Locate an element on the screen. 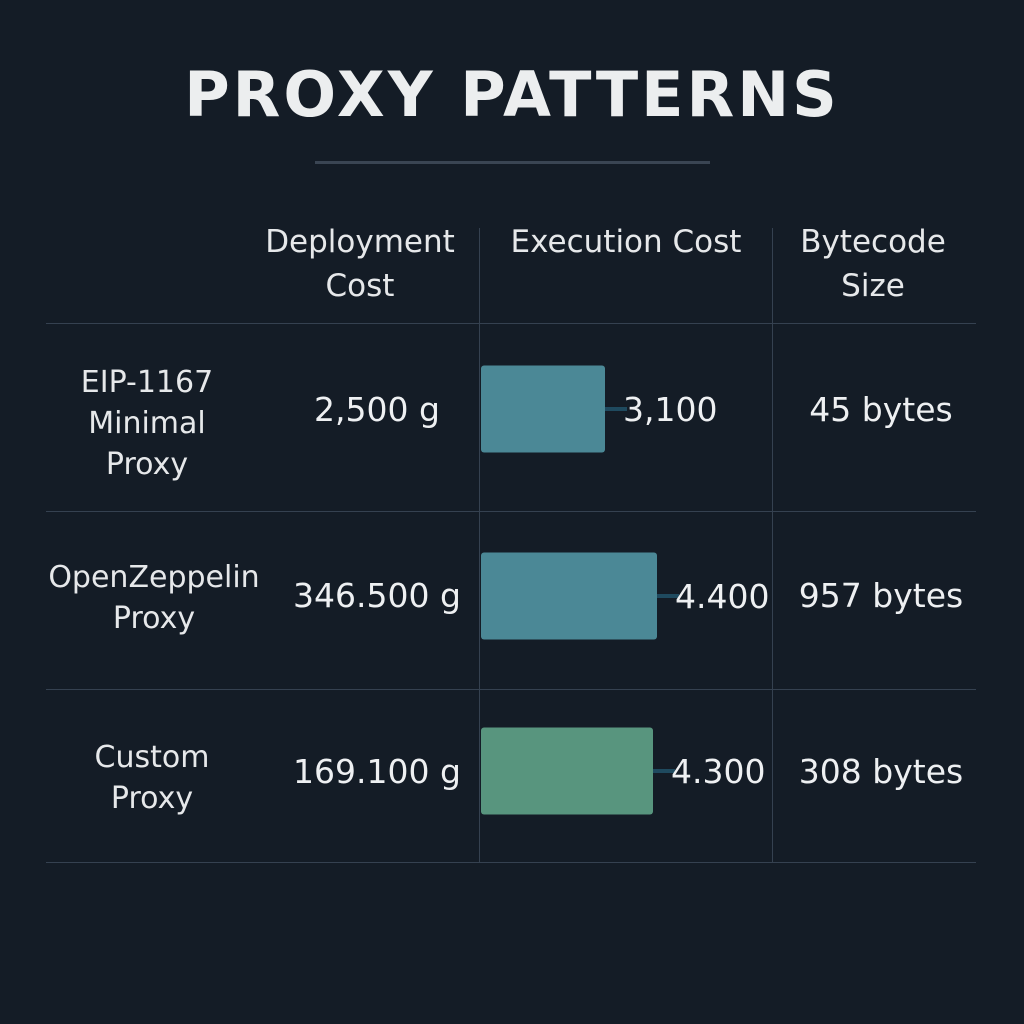 This screenshot has height=1024, width=1024. header-bytecode-size: Bytecode Size is located at coordinates (873, 264).